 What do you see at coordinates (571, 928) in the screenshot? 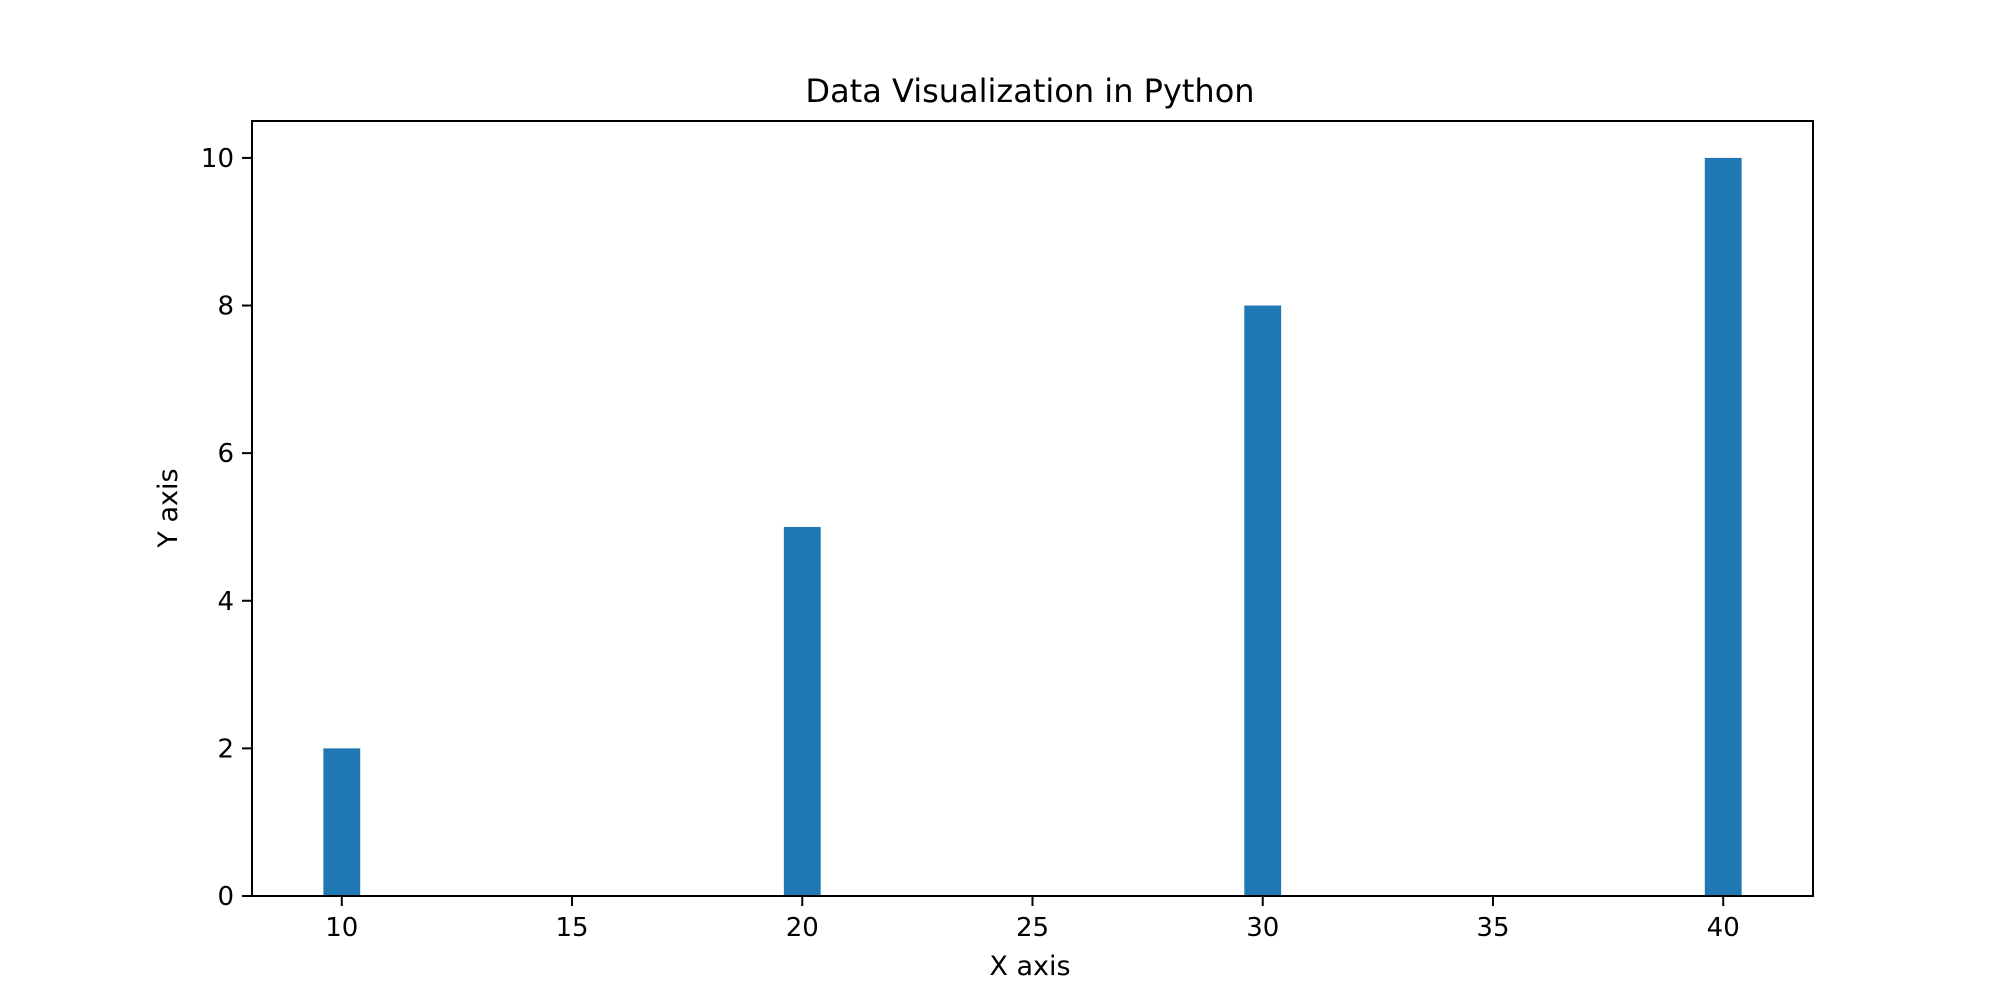
I see `x-tick-label-15: 15` at bounding box center [571, 928].